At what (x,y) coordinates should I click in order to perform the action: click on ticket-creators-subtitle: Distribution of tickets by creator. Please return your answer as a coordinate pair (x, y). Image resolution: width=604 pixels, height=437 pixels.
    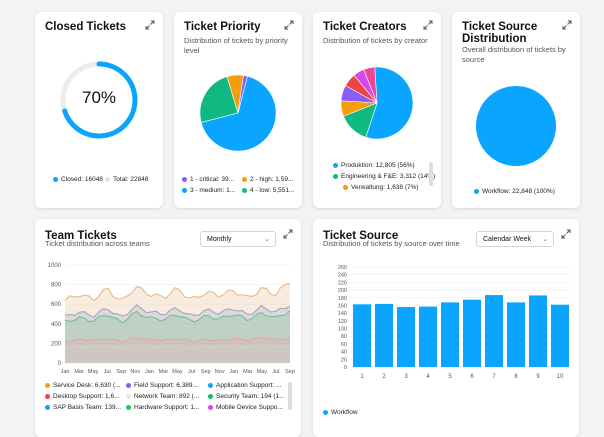
    Looking at the image, I should click on (375, 40).